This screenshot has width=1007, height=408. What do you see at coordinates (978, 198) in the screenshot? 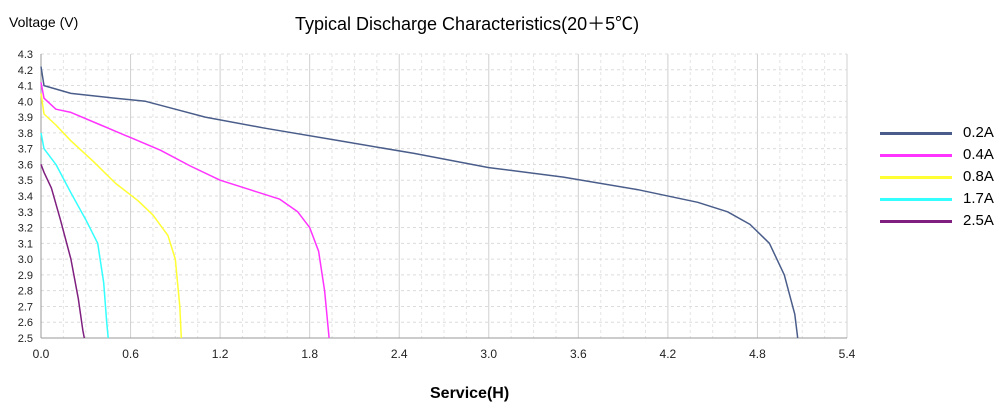
I see `legend-label: 1.7A` at bounding box center [978, 198].